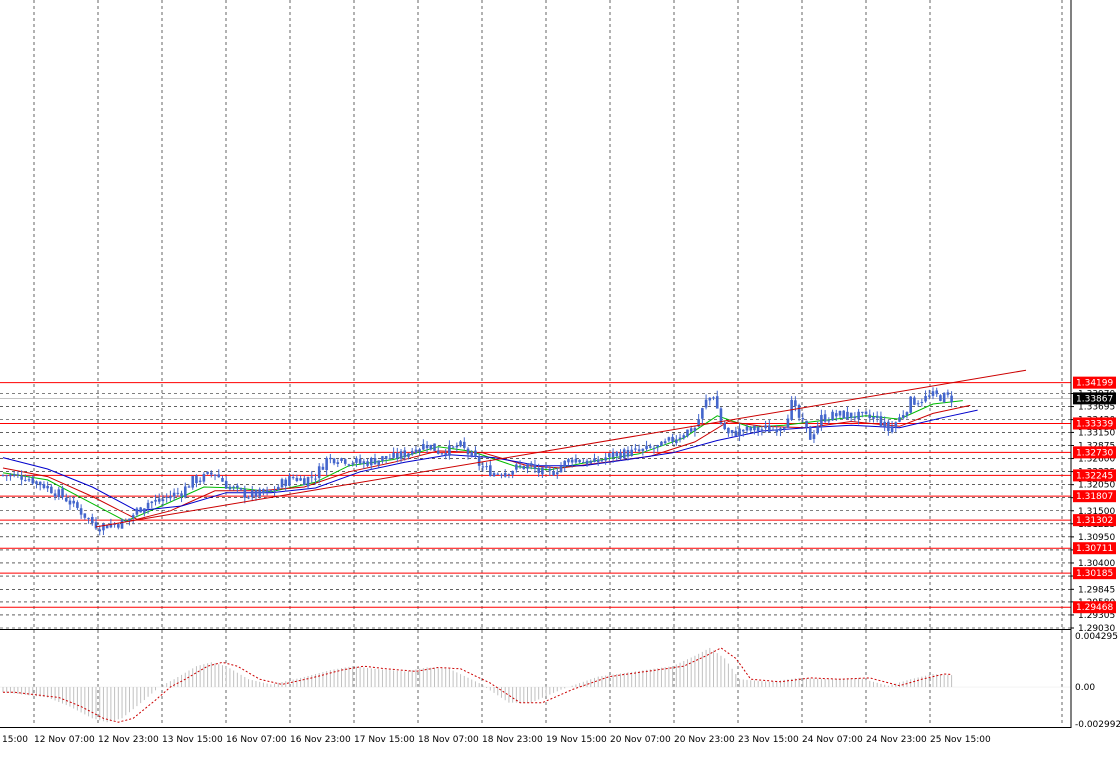 Image resolution: width=1120 pixels, height=758 pixels. Describe the element at coordinates (1097, 725) in the screenshot. I see `oscillator-tick-label: -0.002992` at that location.